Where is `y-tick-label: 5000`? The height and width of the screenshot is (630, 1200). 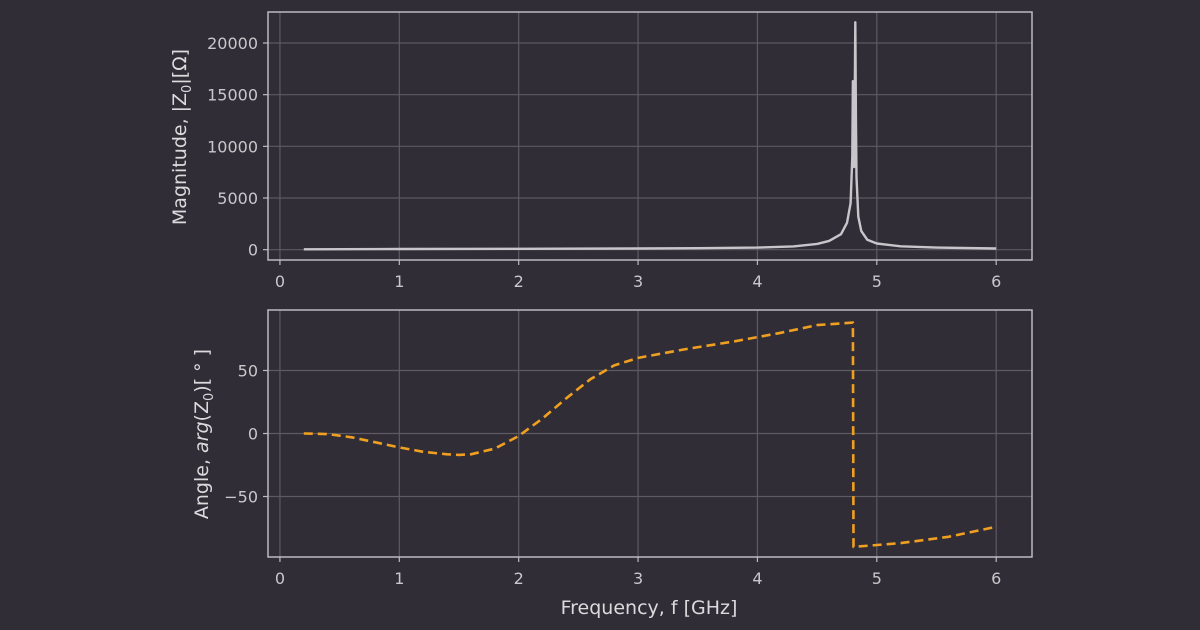 y-tick-label: 5000 is located at coordinates (237, 198).